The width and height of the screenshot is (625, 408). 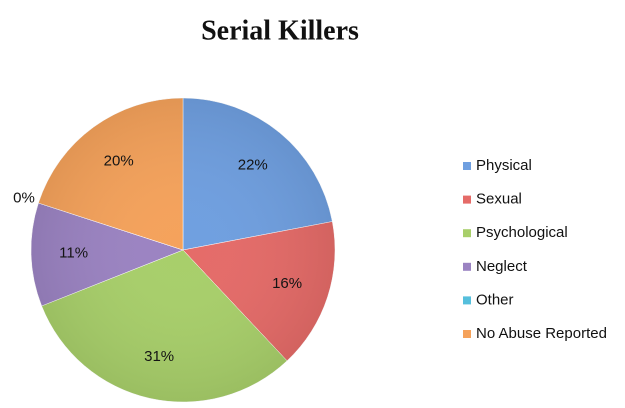 I want to click on data-label: 22%, so click(x=253, y=165).